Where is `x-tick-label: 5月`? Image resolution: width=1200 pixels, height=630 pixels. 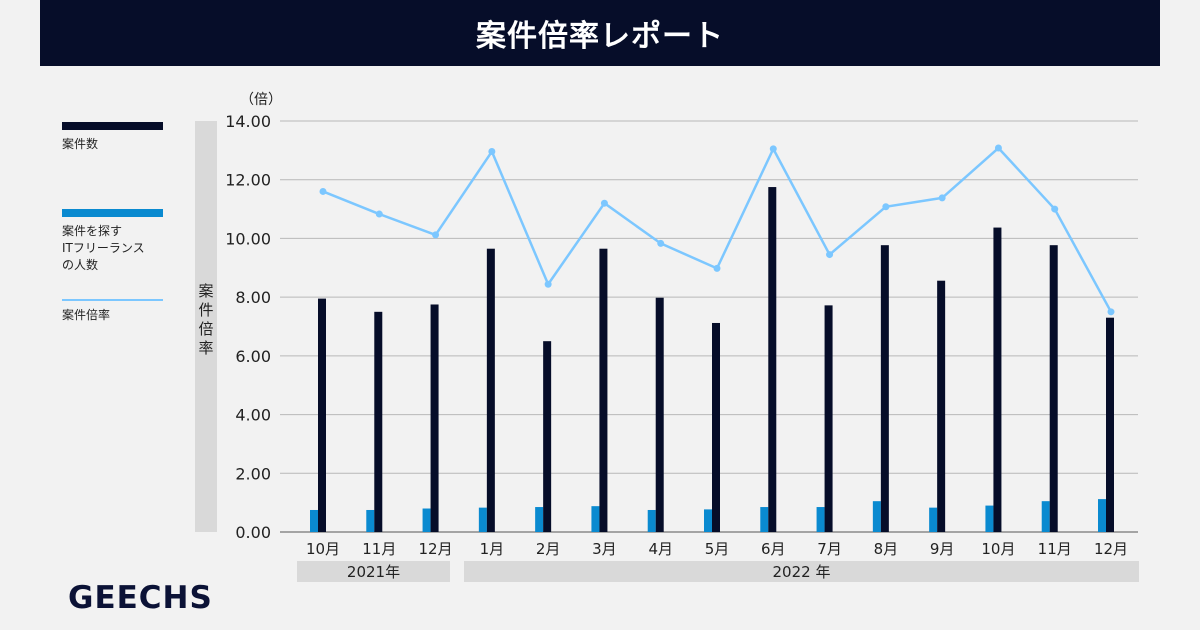 x-tick-label: 5月 is located at coordinates (717, 549).